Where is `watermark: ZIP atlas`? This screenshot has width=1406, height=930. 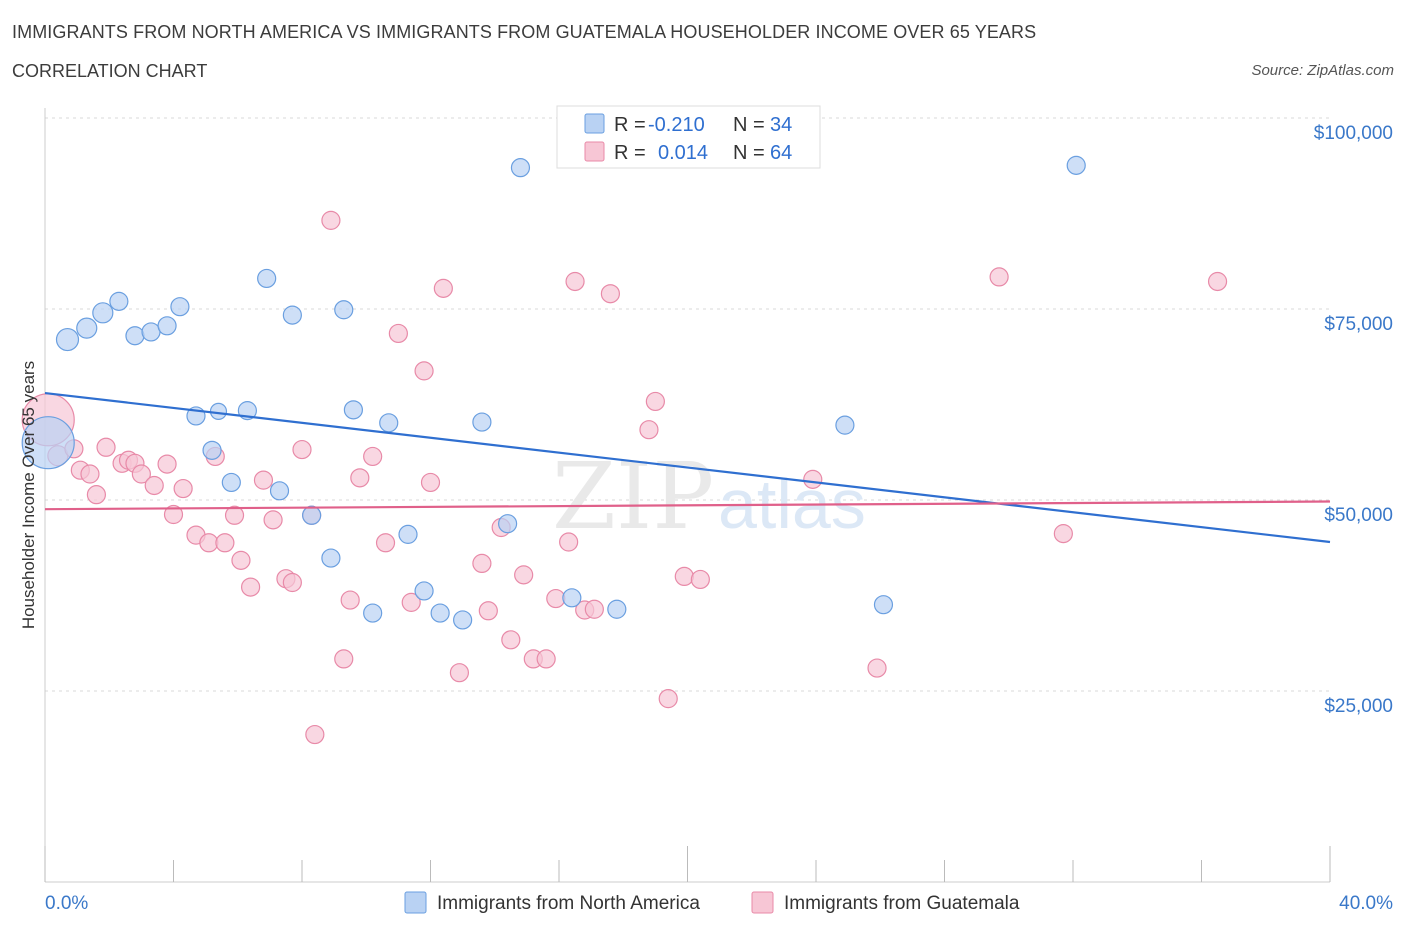
watermark: ZIP atlas is located at coordinates (709, 496).